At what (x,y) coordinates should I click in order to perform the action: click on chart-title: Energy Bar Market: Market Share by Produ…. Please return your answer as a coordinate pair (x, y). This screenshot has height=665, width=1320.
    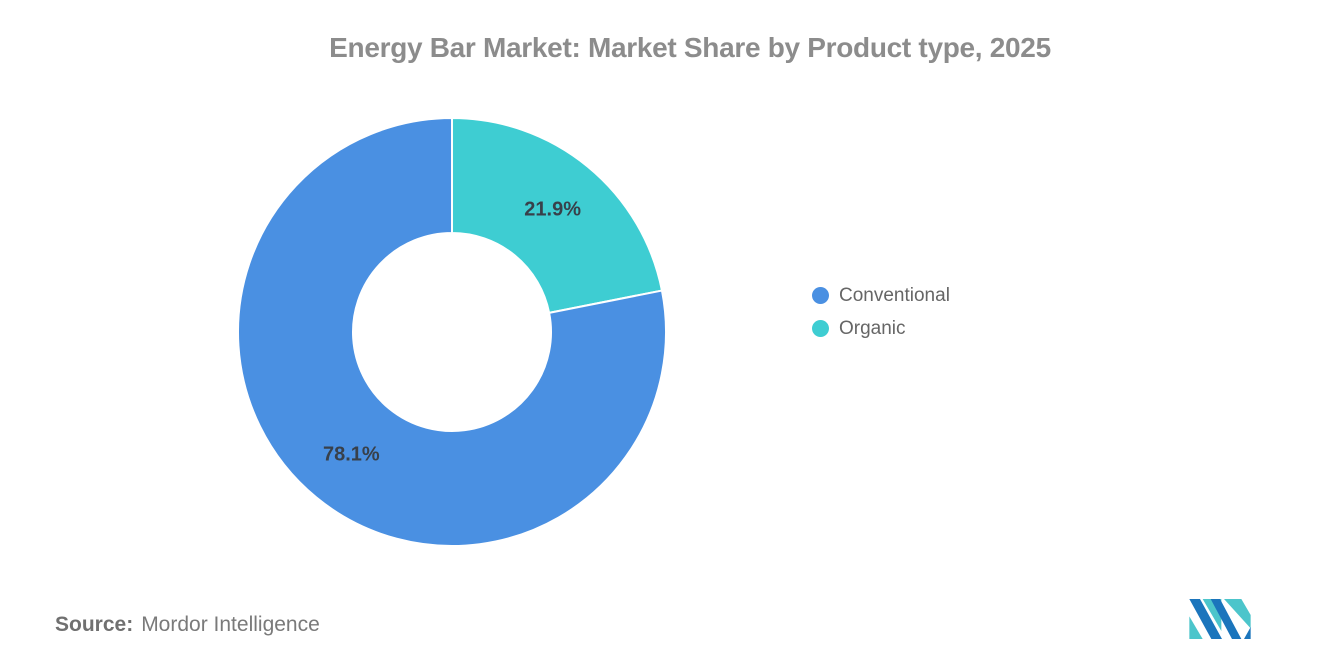
    Looking at the image, I should click on (690, 47).